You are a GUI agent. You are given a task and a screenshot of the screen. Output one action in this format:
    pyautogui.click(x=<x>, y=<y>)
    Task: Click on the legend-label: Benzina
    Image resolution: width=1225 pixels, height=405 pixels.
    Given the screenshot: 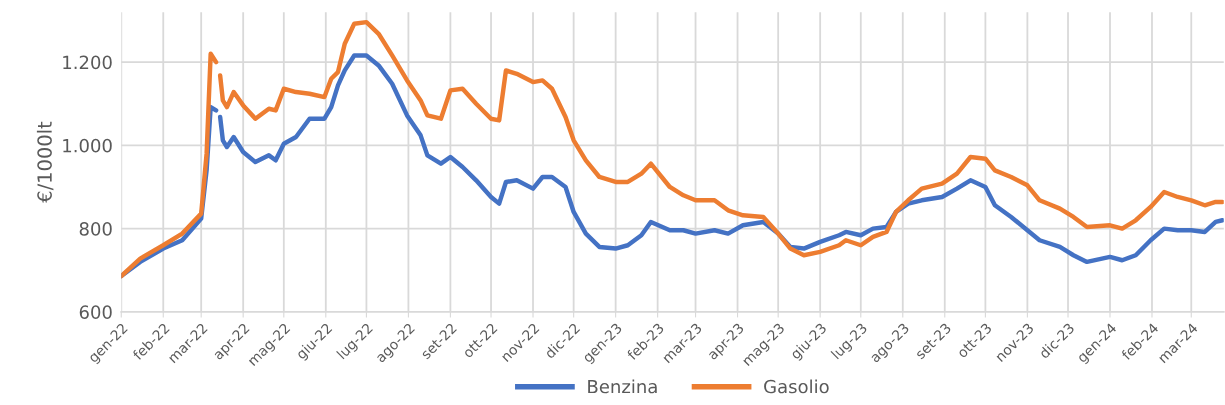 What is the action you would take?
    pyautogui.click(x=622, y=386)
    